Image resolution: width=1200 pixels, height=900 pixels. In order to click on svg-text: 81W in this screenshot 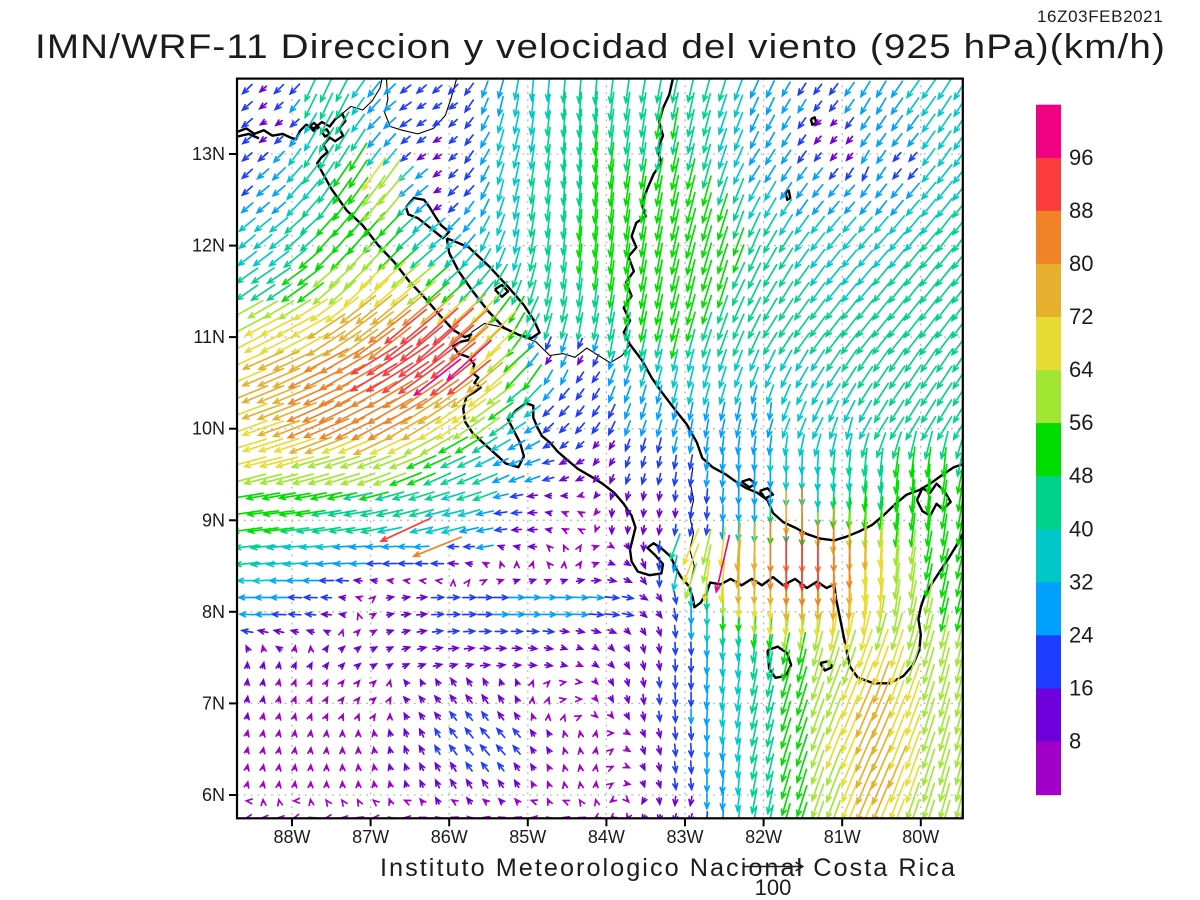, I will do `click(842, 837)`.